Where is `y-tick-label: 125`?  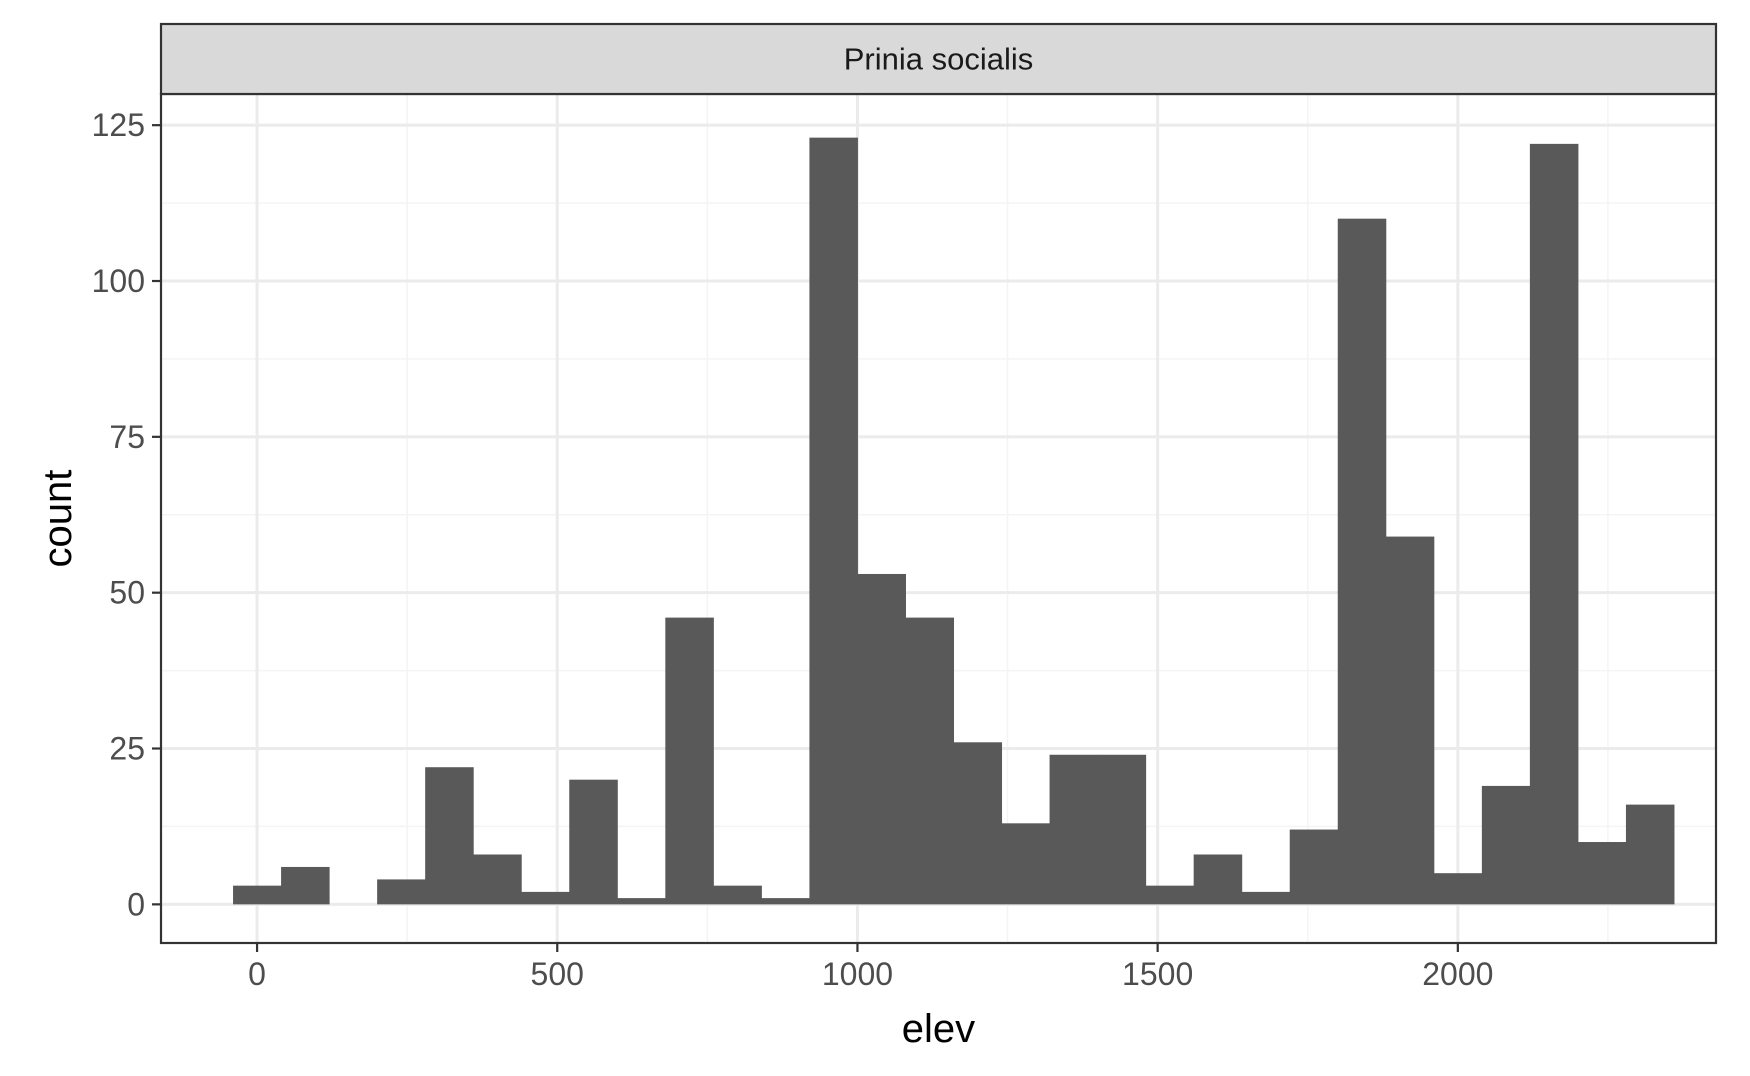 y-tick-label: 125 is located at coordinates (118, 125).